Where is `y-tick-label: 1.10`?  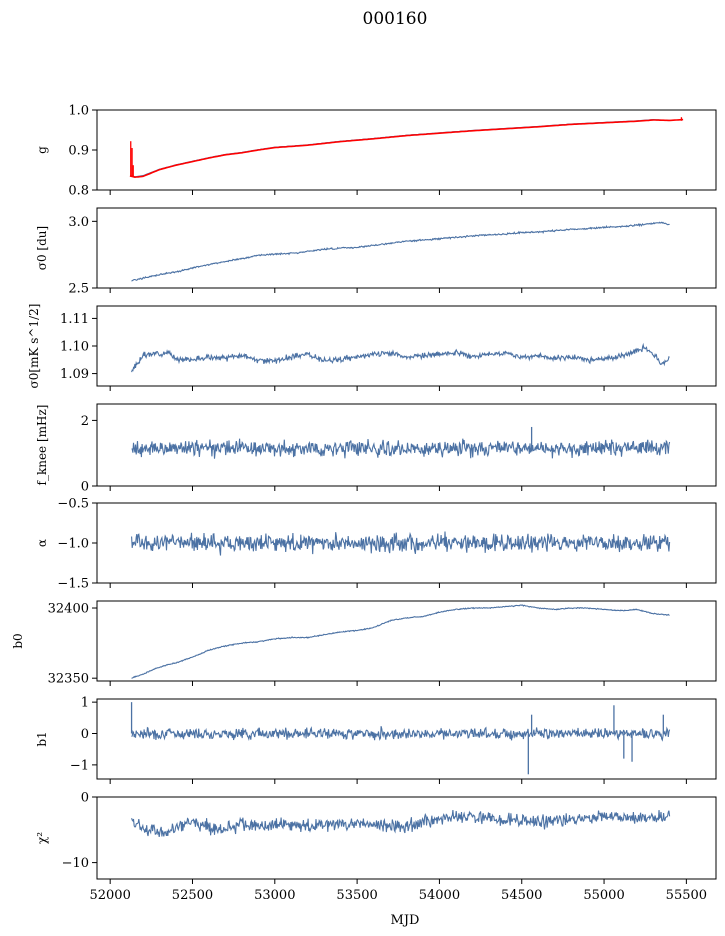 y-tick-label: 1.10 is located at coordinates (74, 347).